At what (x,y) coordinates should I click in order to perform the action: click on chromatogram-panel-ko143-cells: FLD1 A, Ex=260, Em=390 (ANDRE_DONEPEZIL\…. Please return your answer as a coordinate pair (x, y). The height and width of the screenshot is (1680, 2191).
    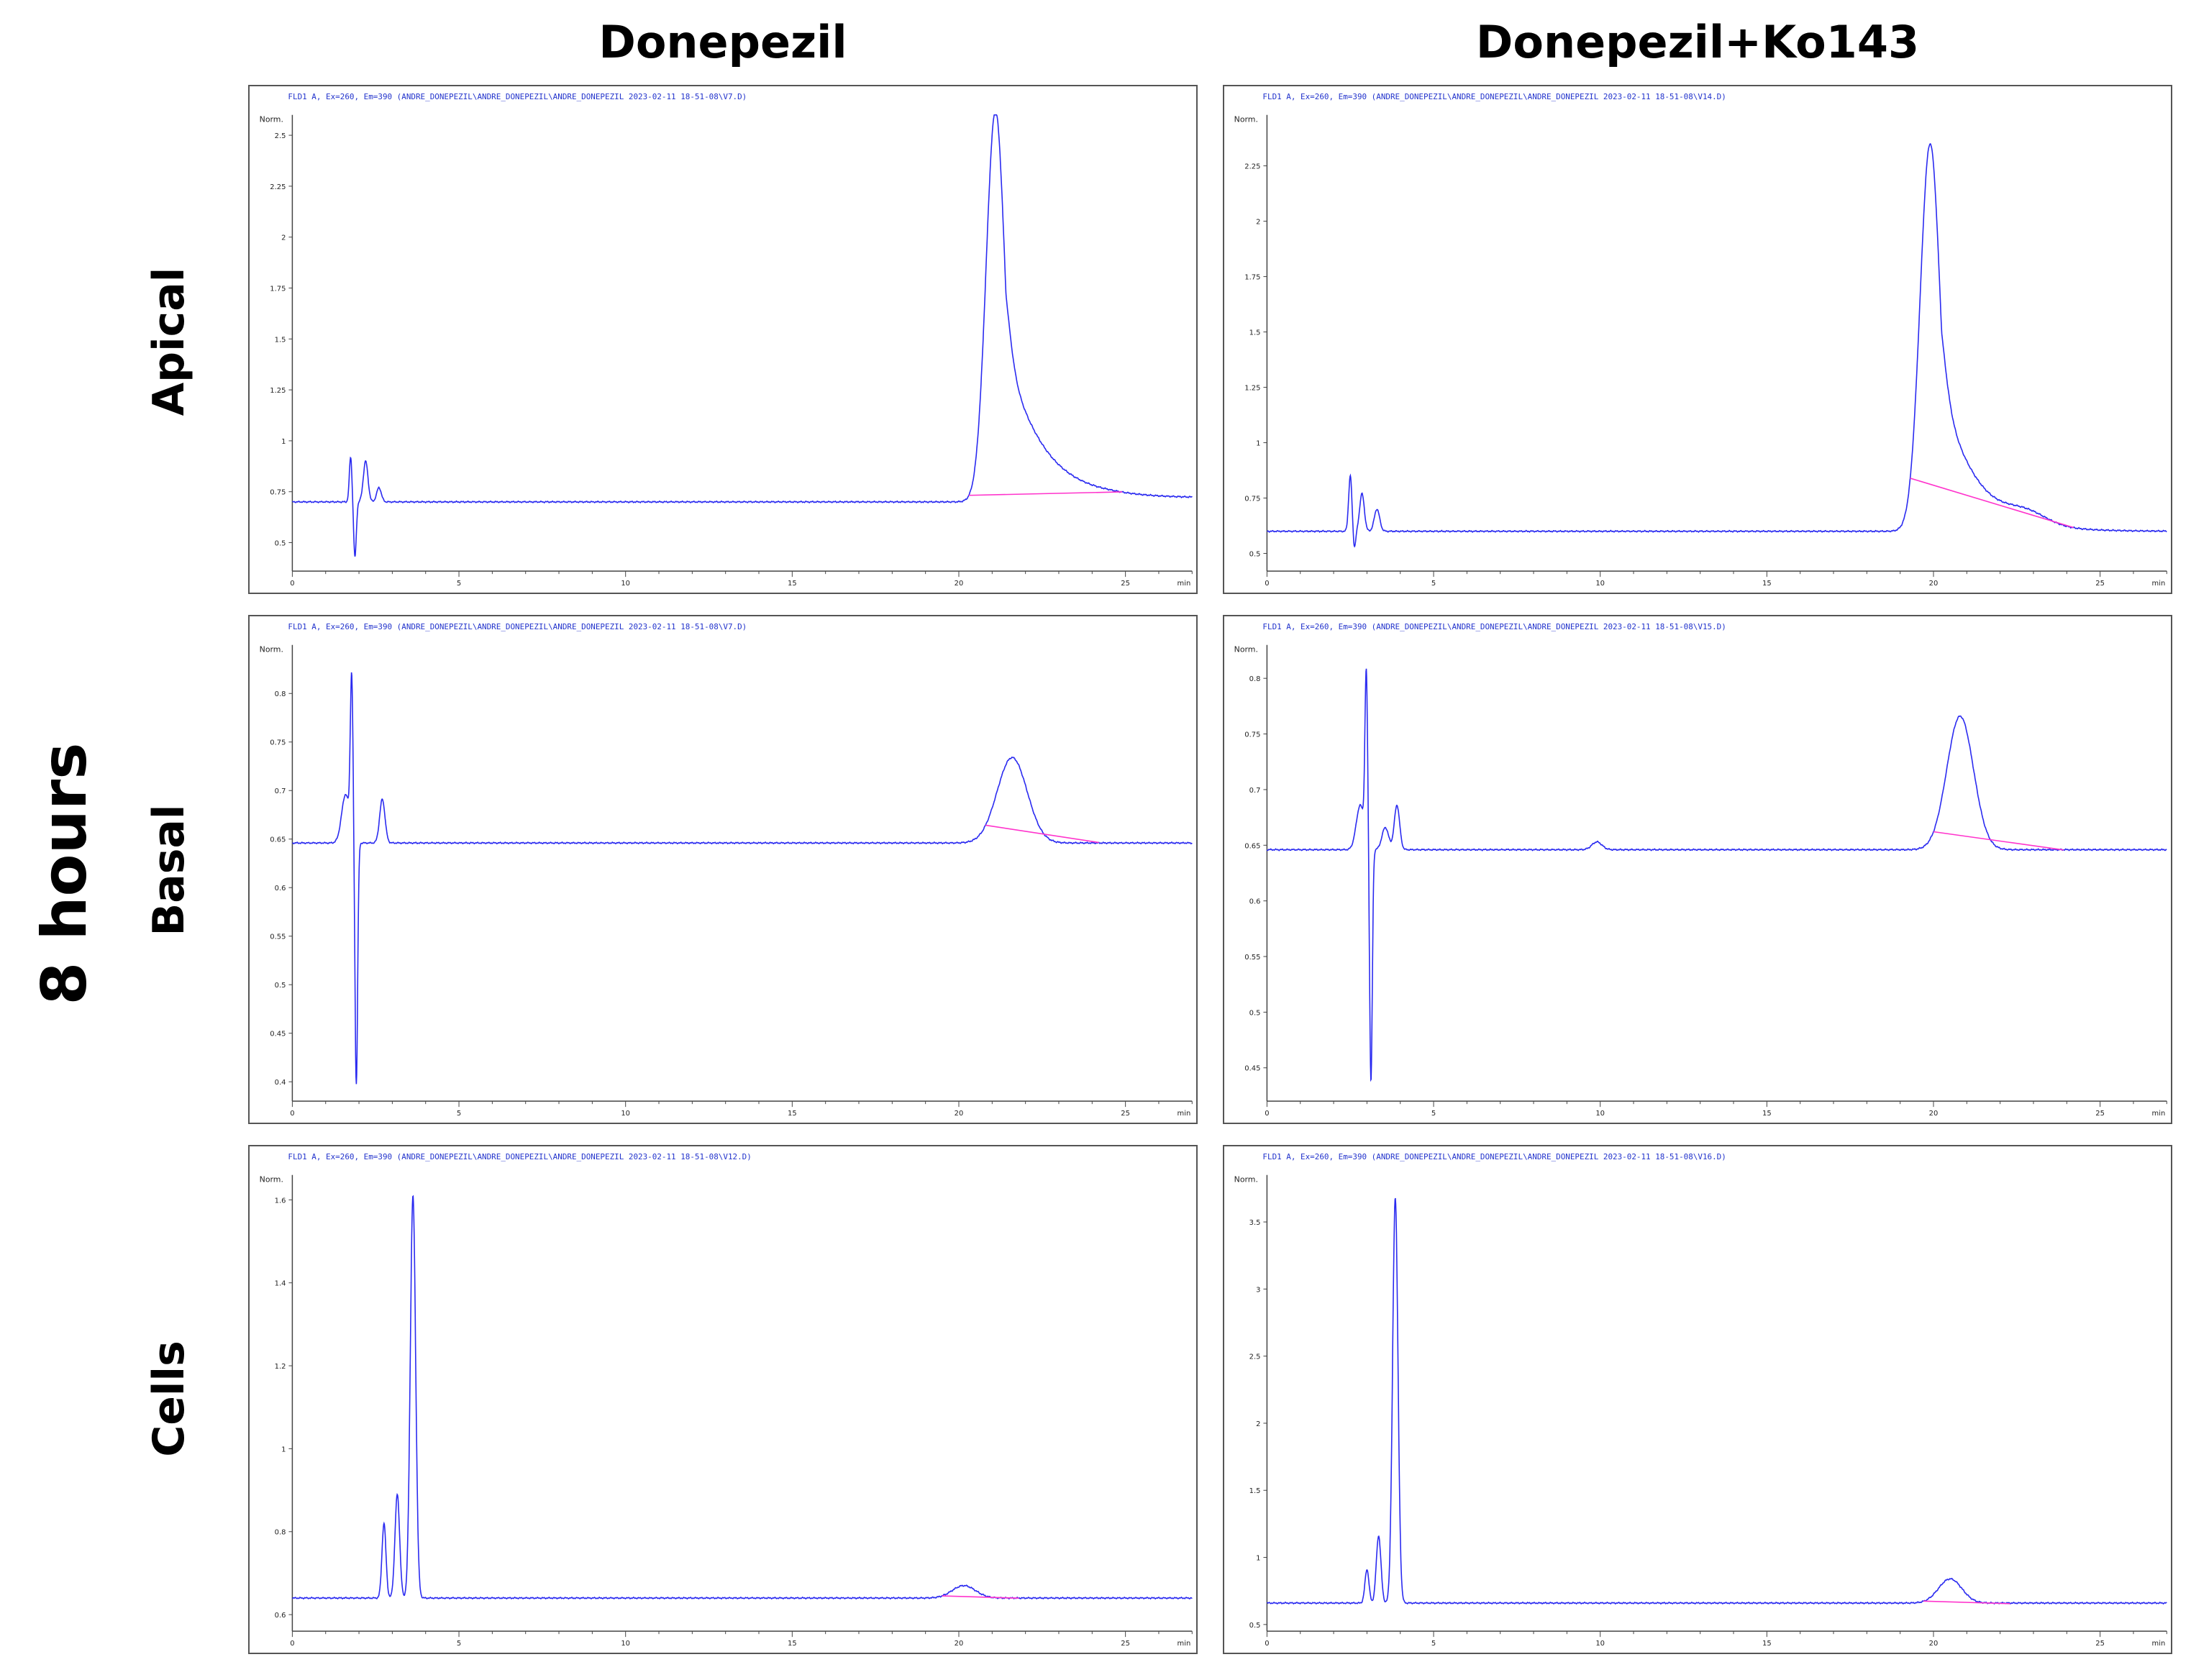
    Looking at the image, I should click on (1697, 1399).